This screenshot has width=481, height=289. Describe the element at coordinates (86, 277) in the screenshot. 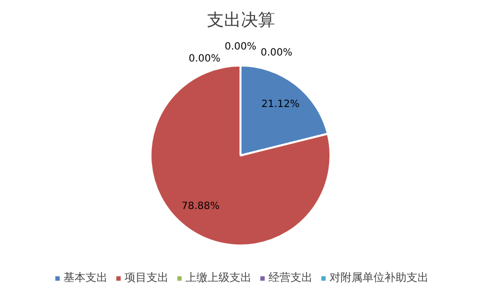

I see `legend-label: 基本支出` at that location.